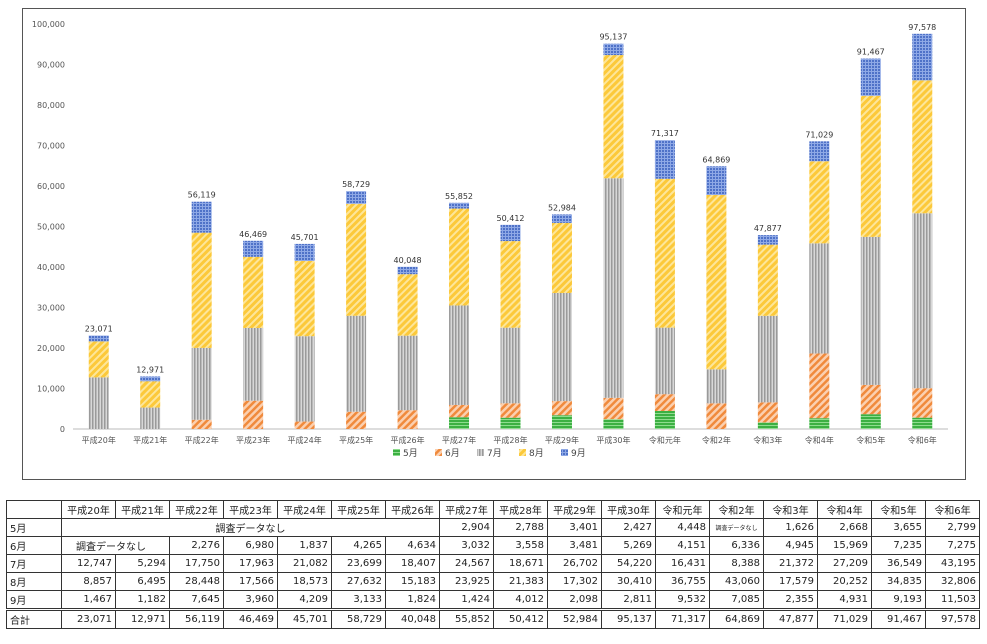  Describe the element at coordinates (196, 618) in the screenshot. I see `table-cell: 56,119` at that location.